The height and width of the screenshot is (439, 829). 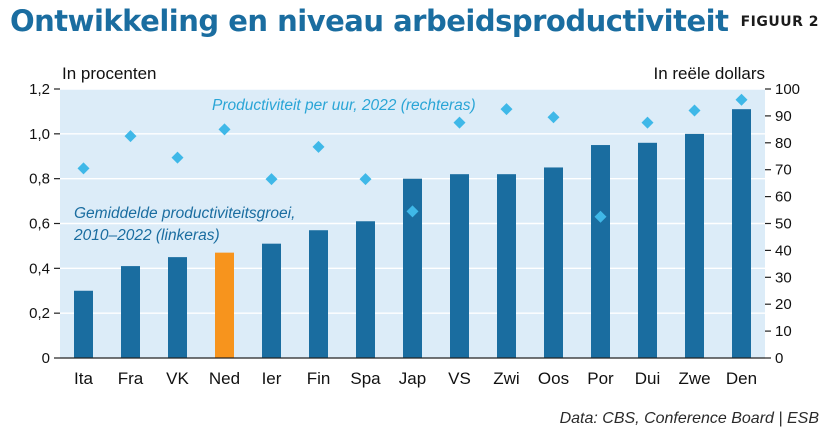 What do you see at coordinates (783, 143) in the screenshot?
I see `right-tick-label: 80` at bounding box center [783, 143].